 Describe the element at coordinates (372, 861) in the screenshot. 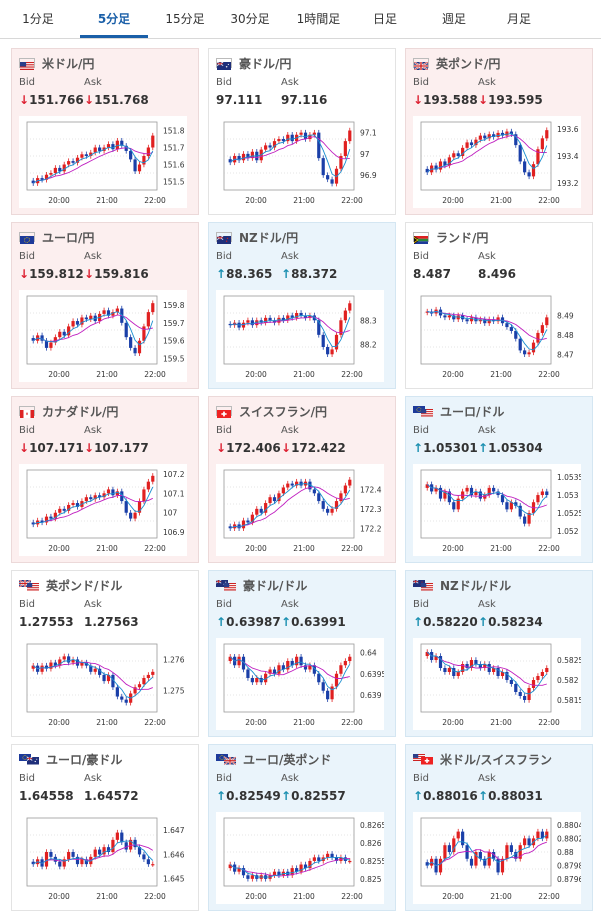

I see `y-tick-label: 0.8255` at that location.